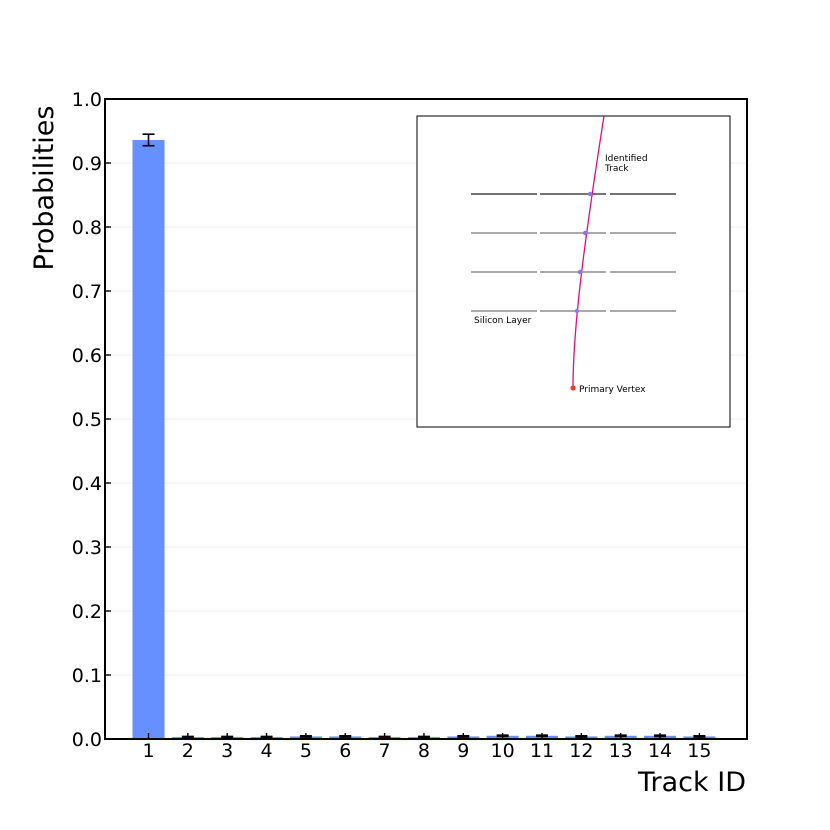 This screenshot has width=830, height=830. Describe the element at coordinates (660, 751) in the screenshot. I see `x-tick-label: 14` at that location.